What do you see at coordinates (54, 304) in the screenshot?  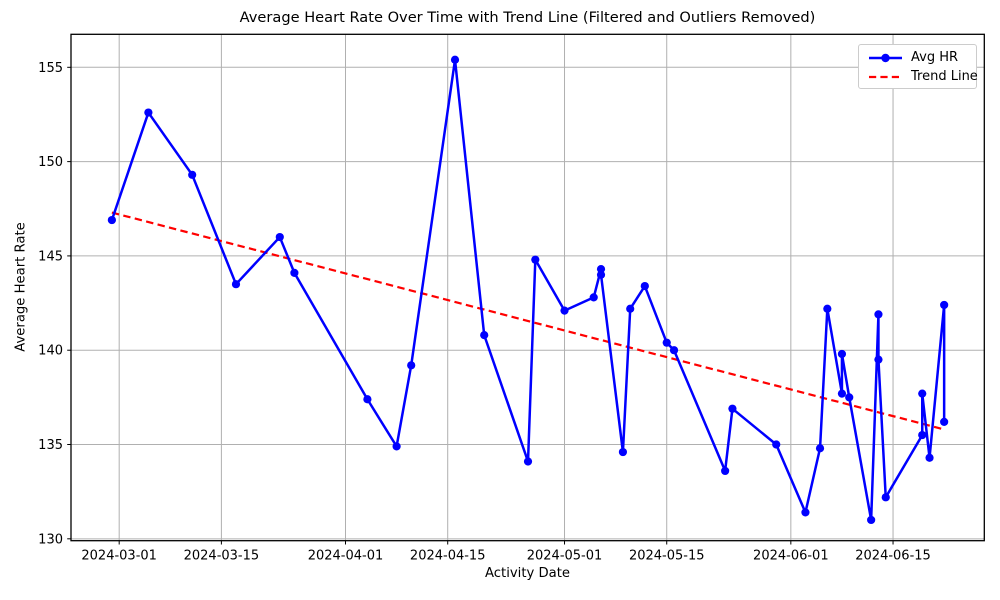 I see `y-axis-ticks: 130 135 140 145 150 155` at bounding box center [54, 304].